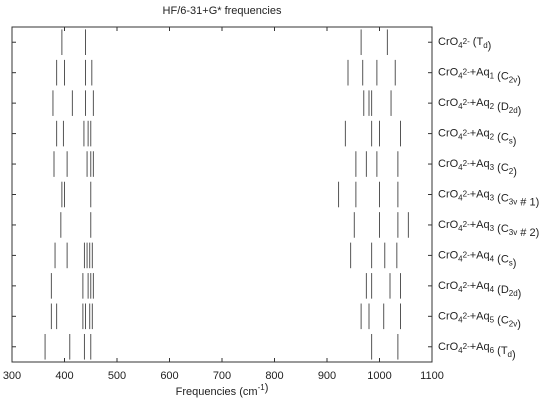  I want to click on text-part: # 2), so click(528, 233).